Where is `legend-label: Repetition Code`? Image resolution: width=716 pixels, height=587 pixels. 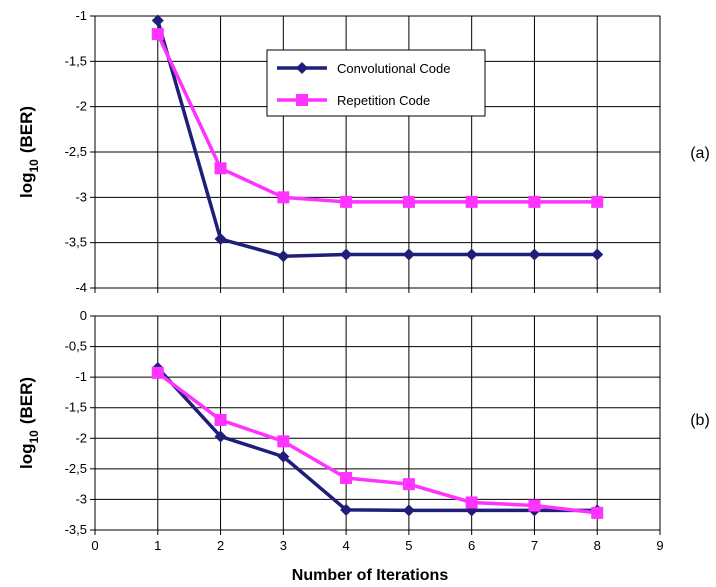
legend-label: Repetition Code is located at coordinates (383, 100).